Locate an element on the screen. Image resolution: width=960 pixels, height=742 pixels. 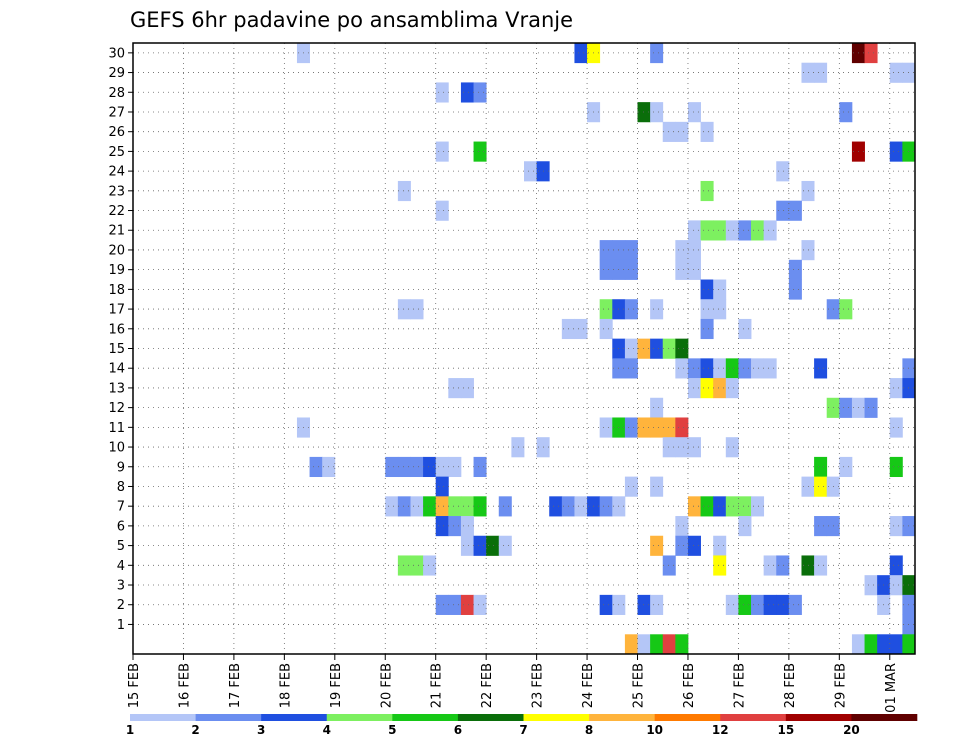
y-tick-label: 18 is located at coordinates (116, 290).